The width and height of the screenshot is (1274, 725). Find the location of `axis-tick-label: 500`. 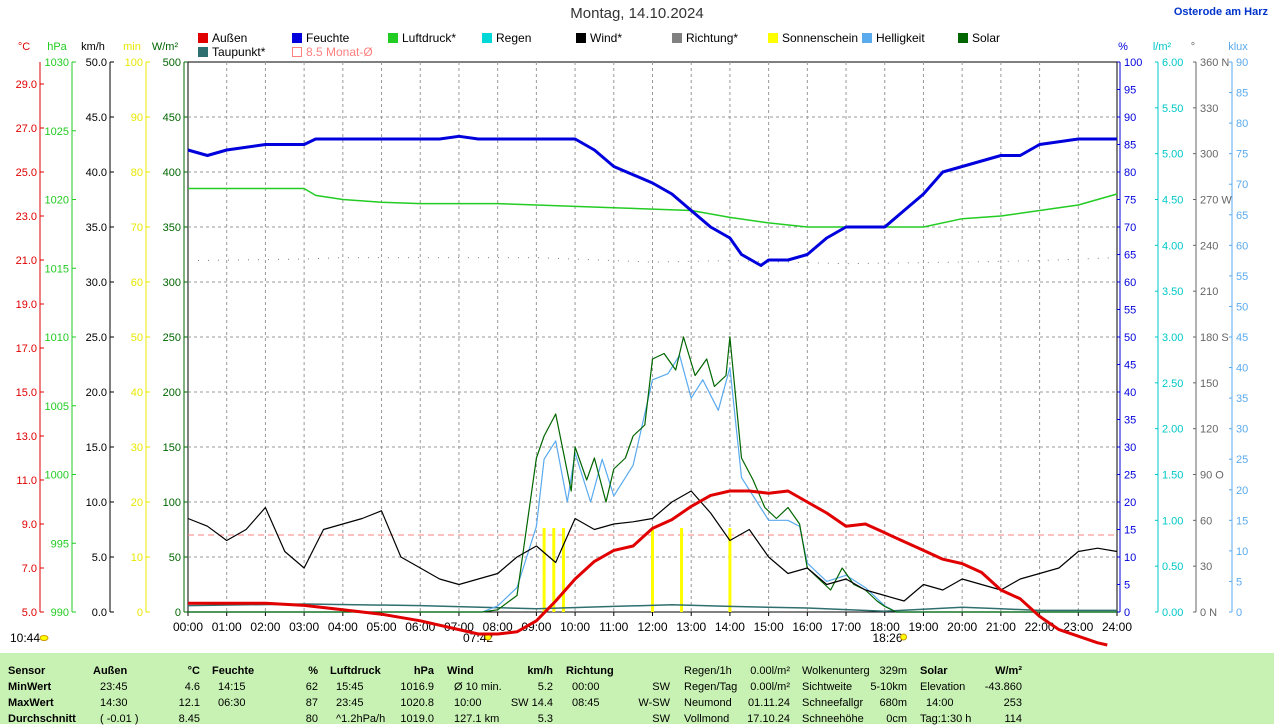

axis-tick-label: 500 is located at coordinates (172, 63).